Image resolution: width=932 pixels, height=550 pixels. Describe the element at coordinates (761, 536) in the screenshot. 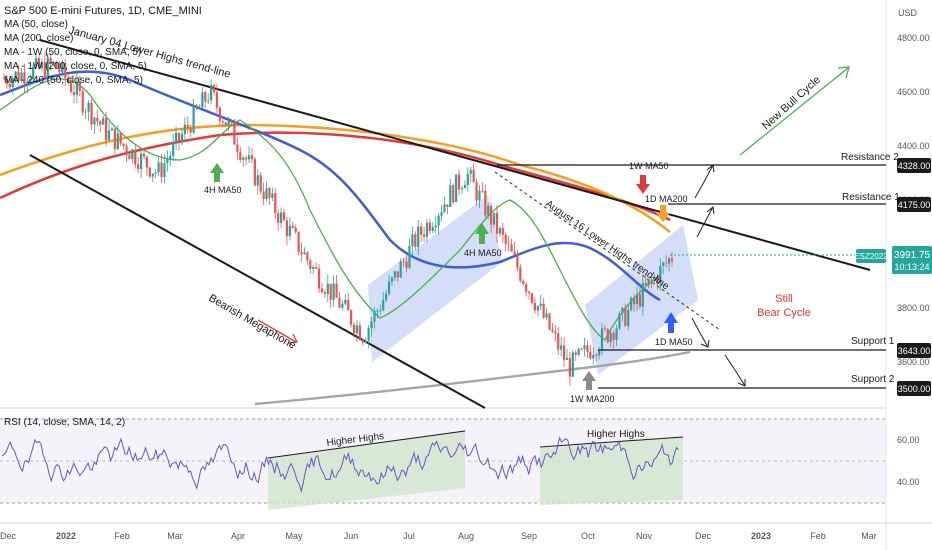

I see `time-tick-label: 2023` at that location.